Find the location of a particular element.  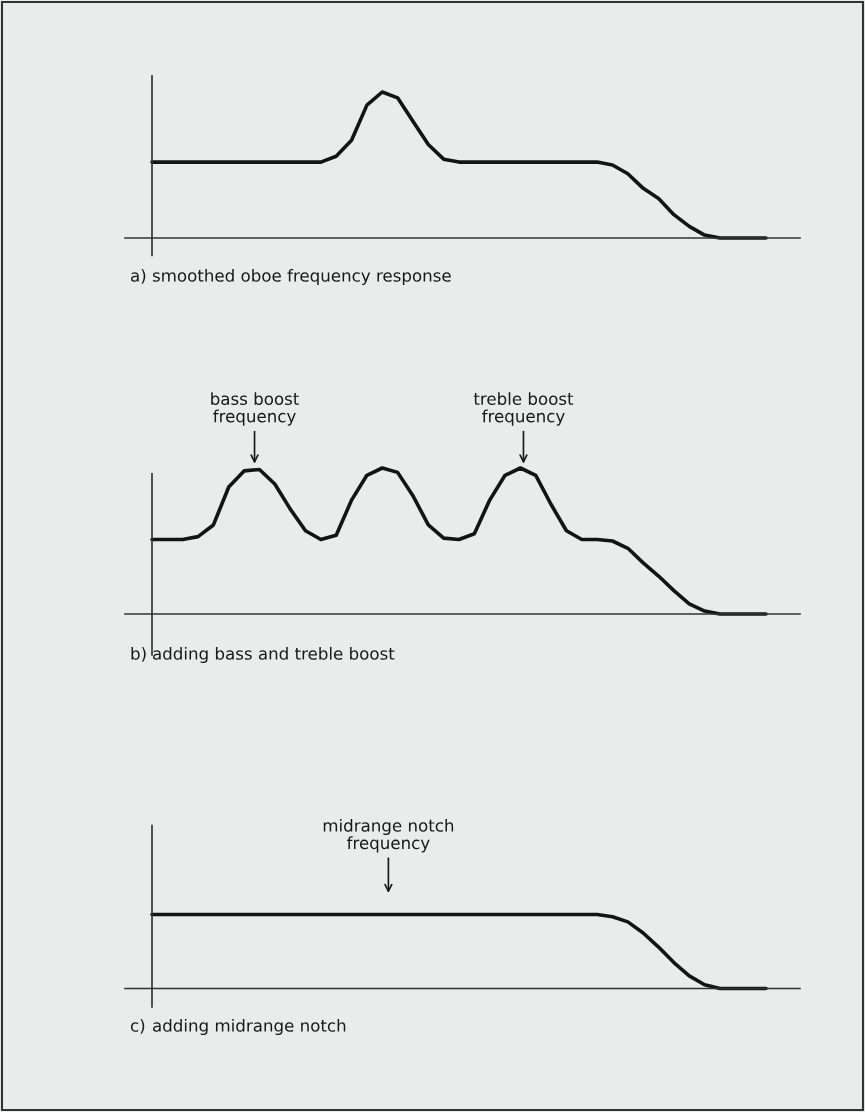

text: b) is located at coordinates (138, 654).